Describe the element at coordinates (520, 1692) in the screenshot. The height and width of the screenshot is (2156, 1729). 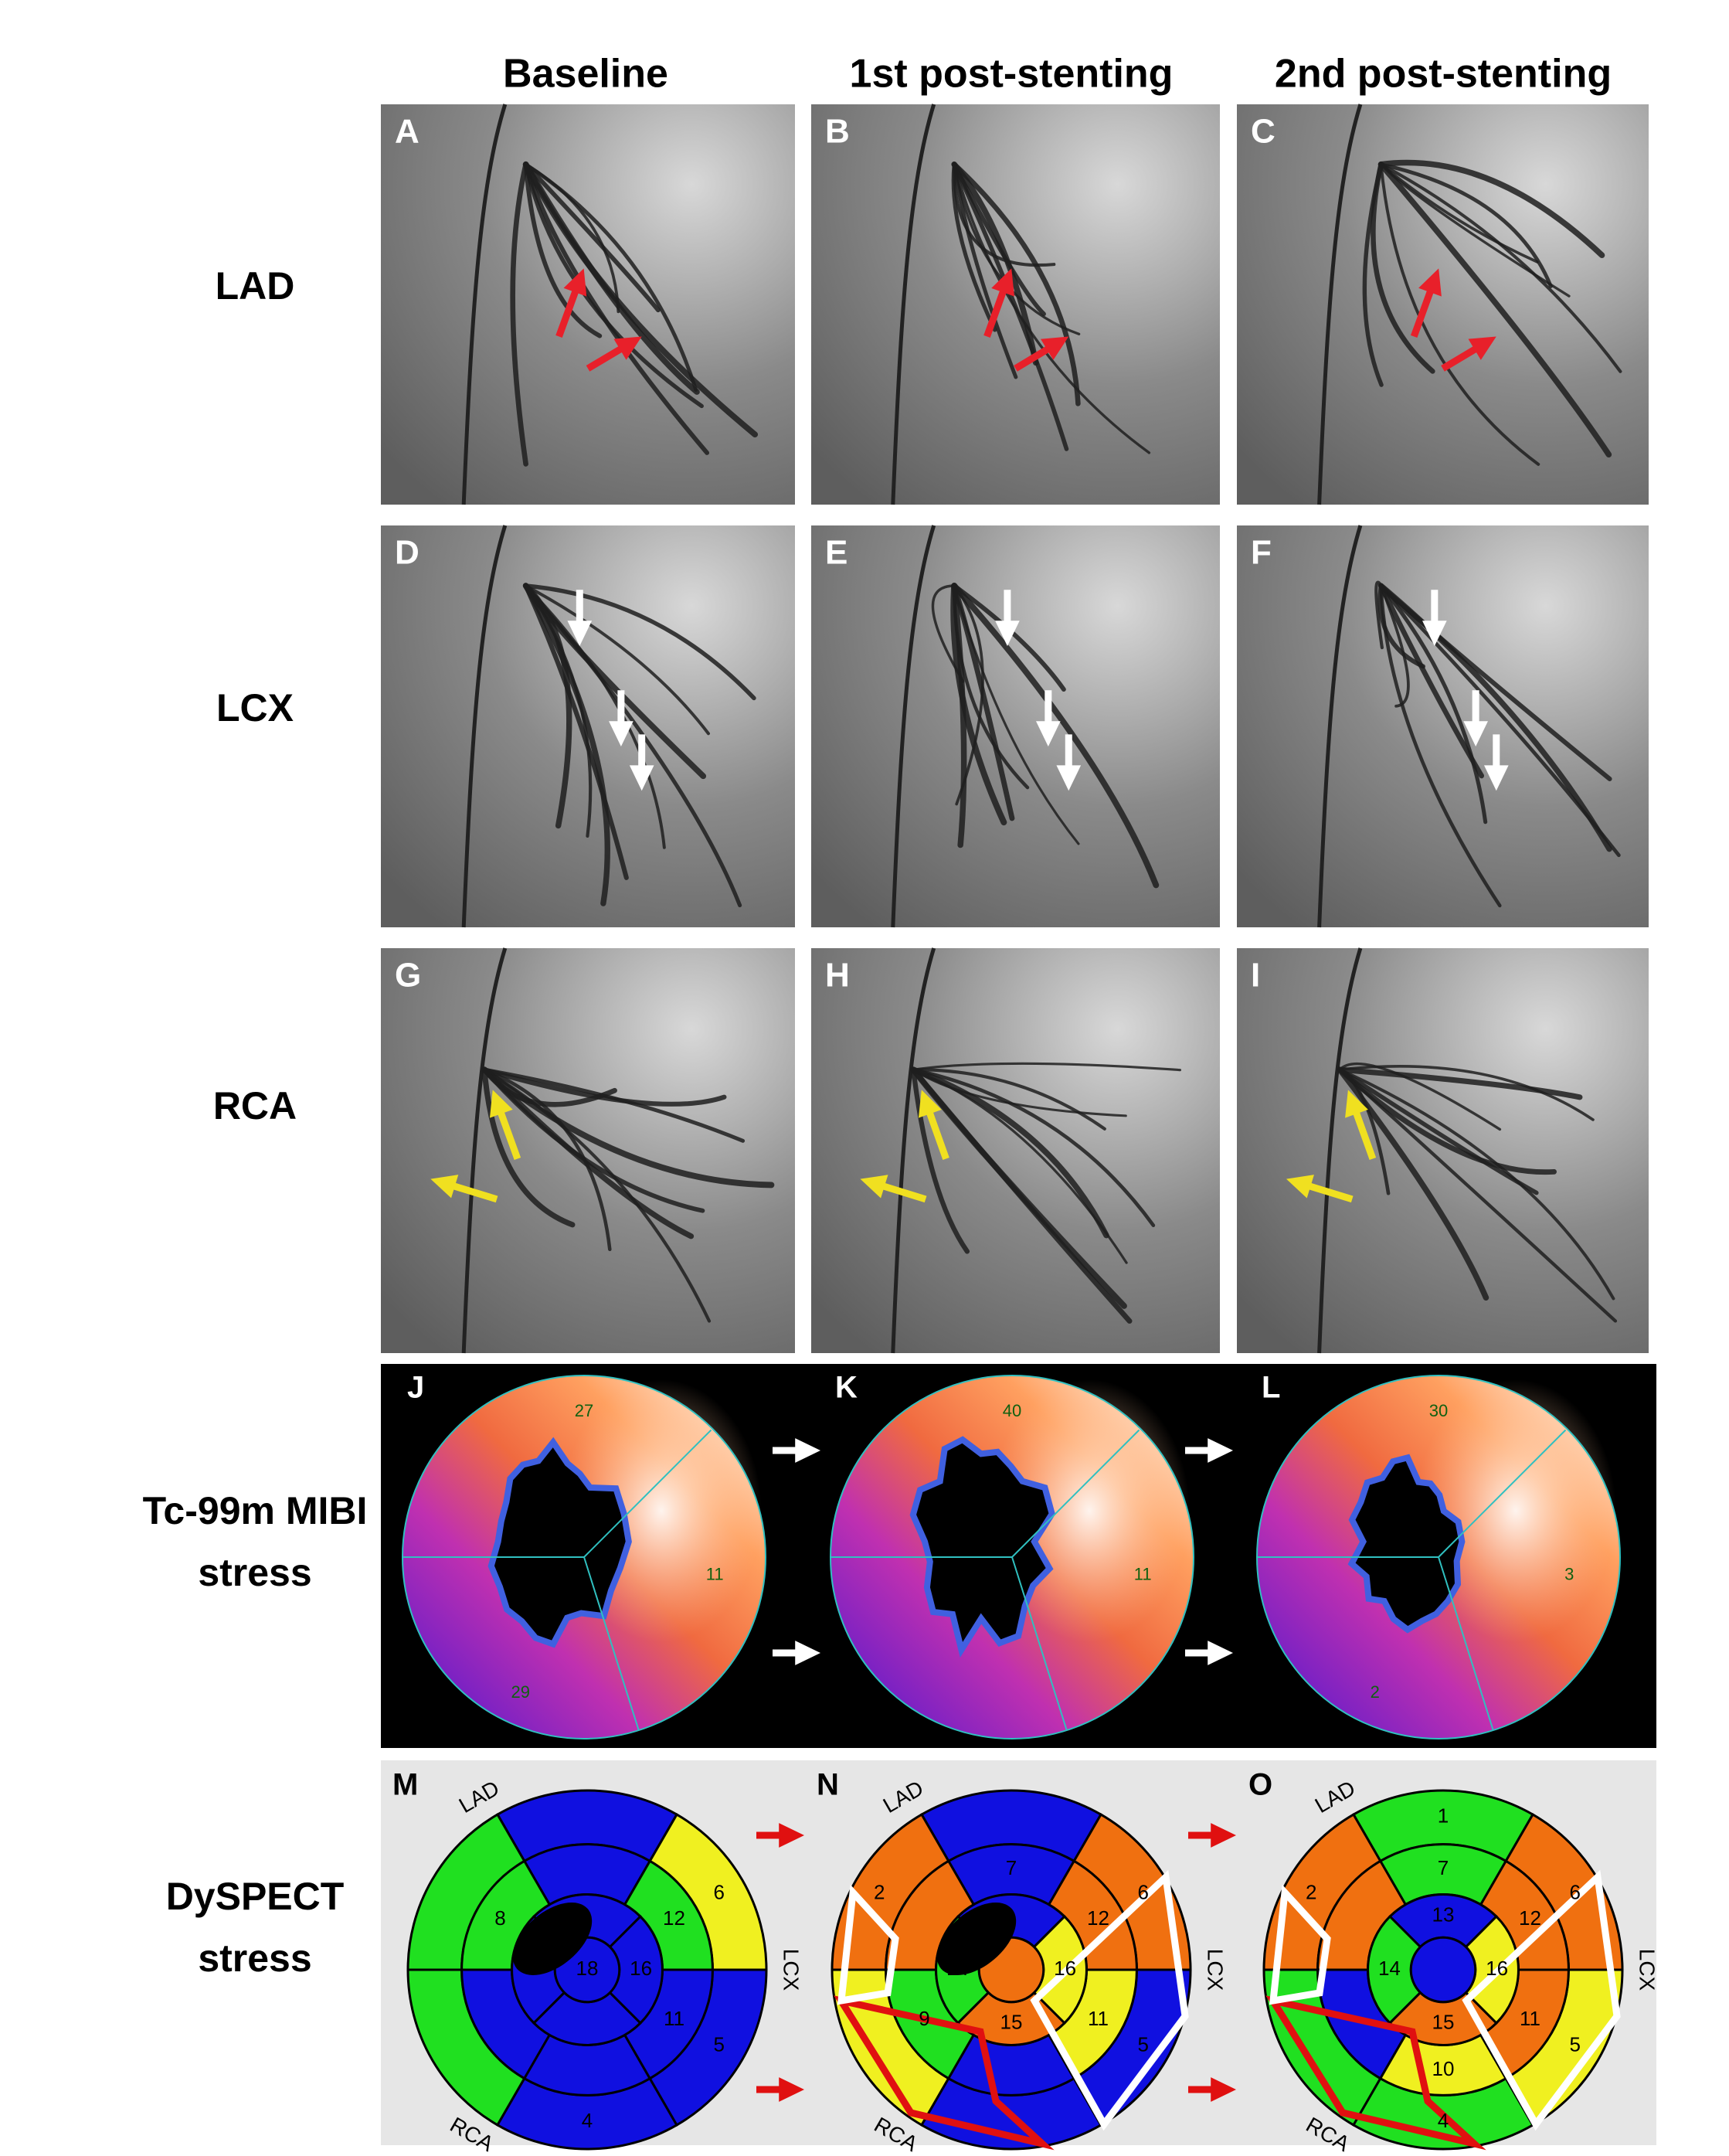
I see `segment-value: 29` at that location.